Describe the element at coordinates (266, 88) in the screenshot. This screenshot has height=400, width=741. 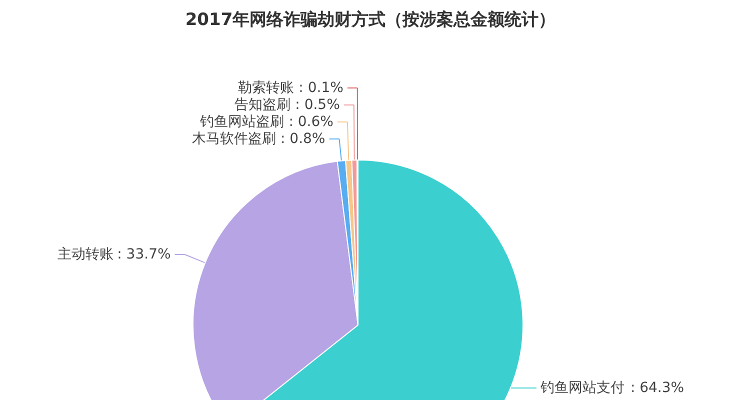
I see `slice-label: 勒索转账` at that location.